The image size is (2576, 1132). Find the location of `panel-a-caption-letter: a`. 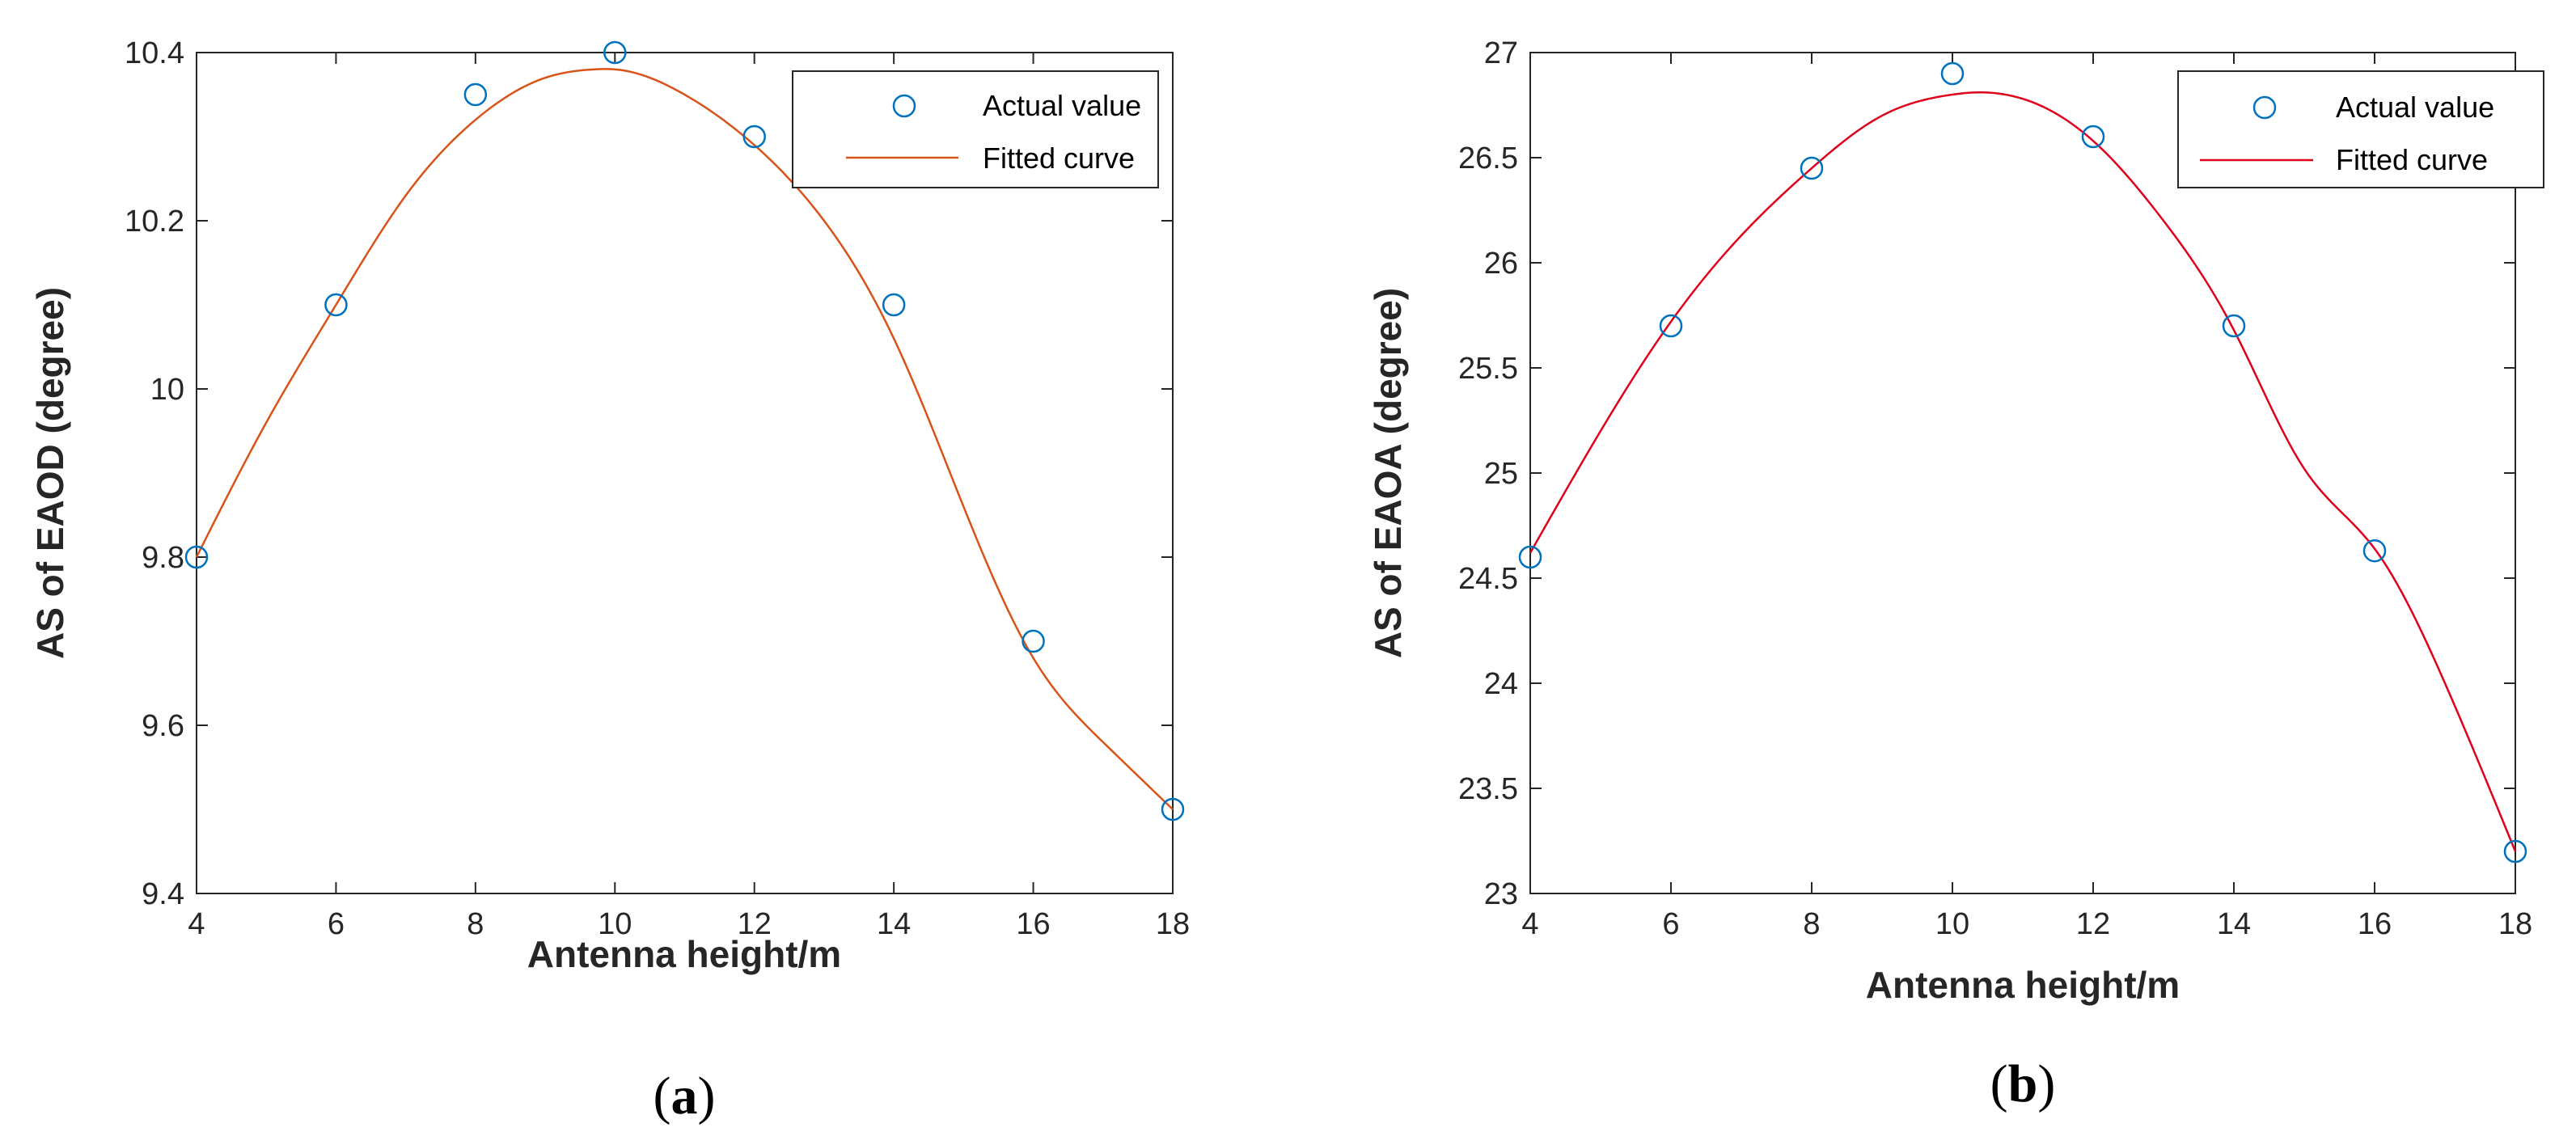

panel-a-caption-letter: a is located at coordinates (684, 1096).